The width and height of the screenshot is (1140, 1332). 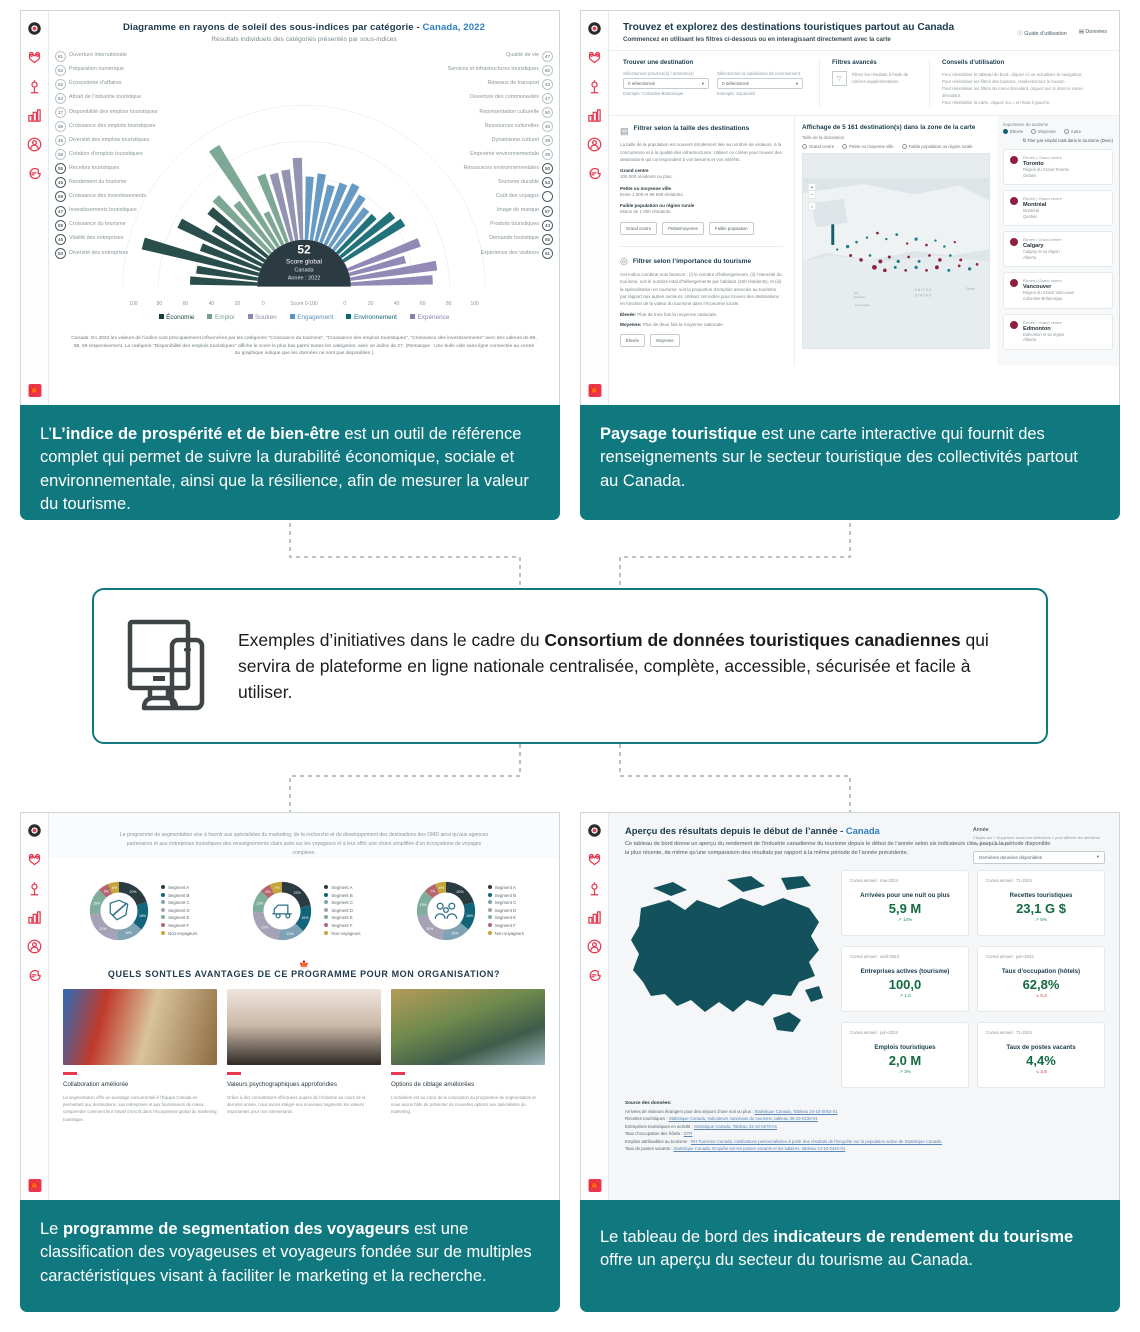 I want to click on sunburst-label-row: 47 Ouverture des communautés, so click(x=467, y=98).